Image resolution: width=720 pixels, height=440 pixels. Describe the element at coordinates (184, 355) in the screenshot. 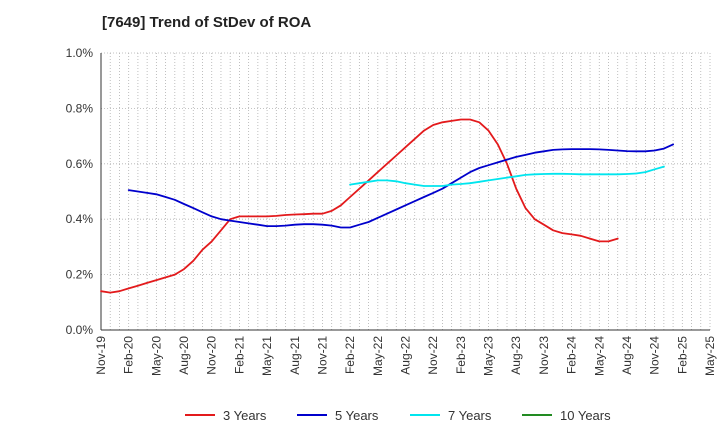

I see `x-tick-label: Aug-20` at that location.